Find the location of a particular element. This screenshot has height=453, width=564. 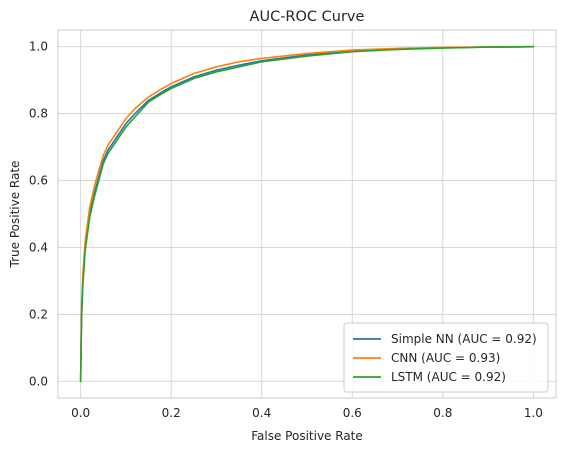

y-tick-labels: 0.0 0.2 0.4 0.6 0.8 1.0 is located at coordinates (38, 214).